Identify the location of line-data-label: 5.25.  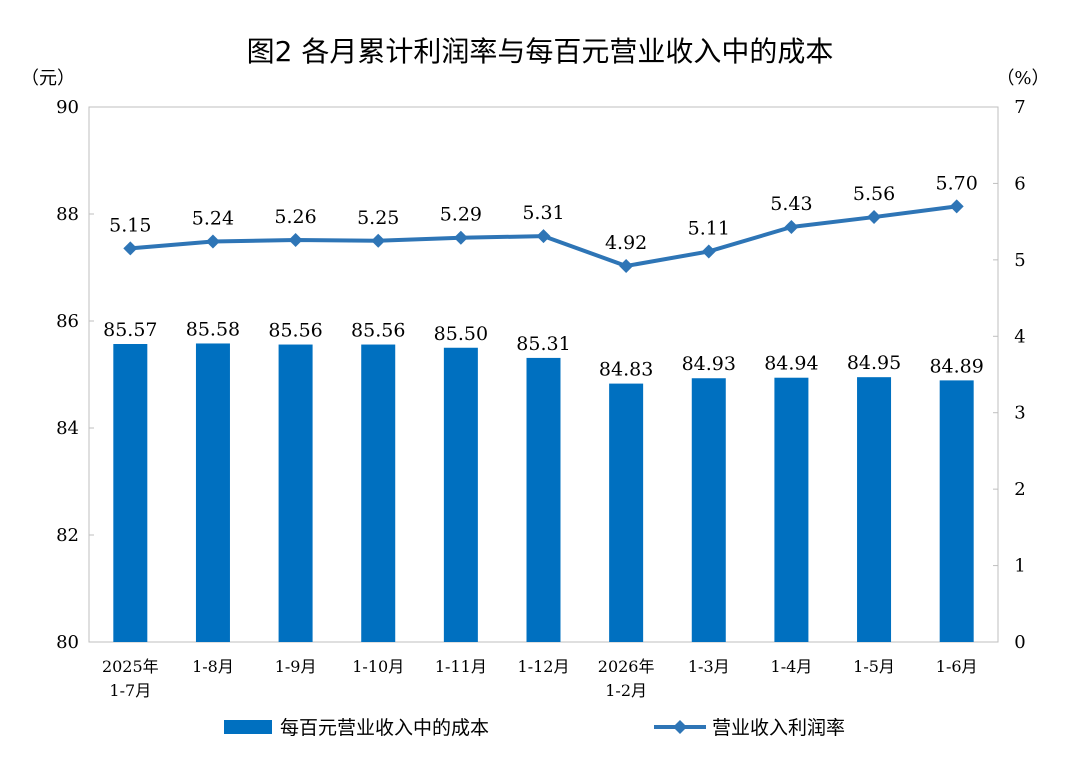
(378, 218).